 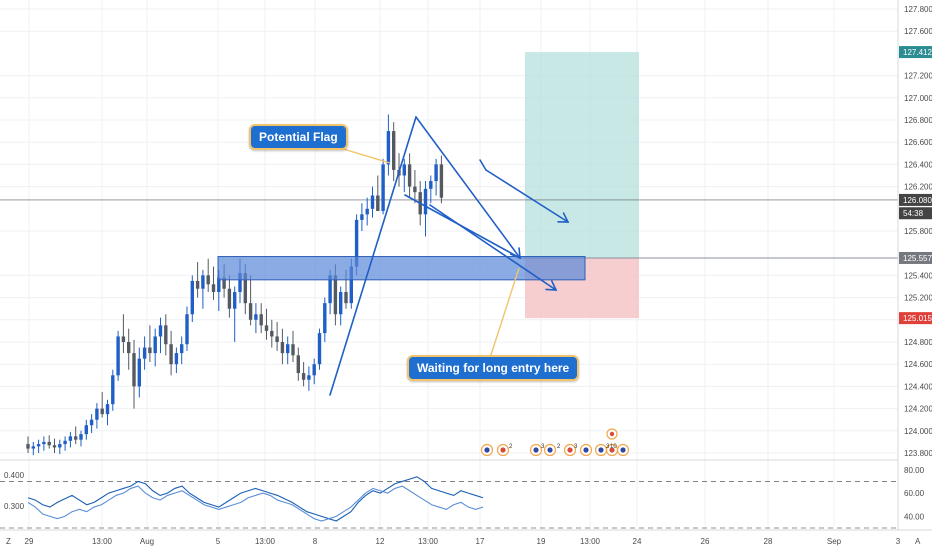 I want to click on price-tick-label: 127.600, so click(x=918, y=31).